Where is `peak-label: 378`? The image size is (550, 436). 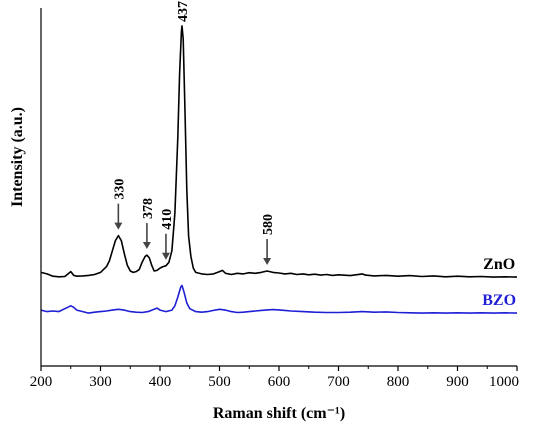 peak-label: 378 is located at coordinates (148, 208).